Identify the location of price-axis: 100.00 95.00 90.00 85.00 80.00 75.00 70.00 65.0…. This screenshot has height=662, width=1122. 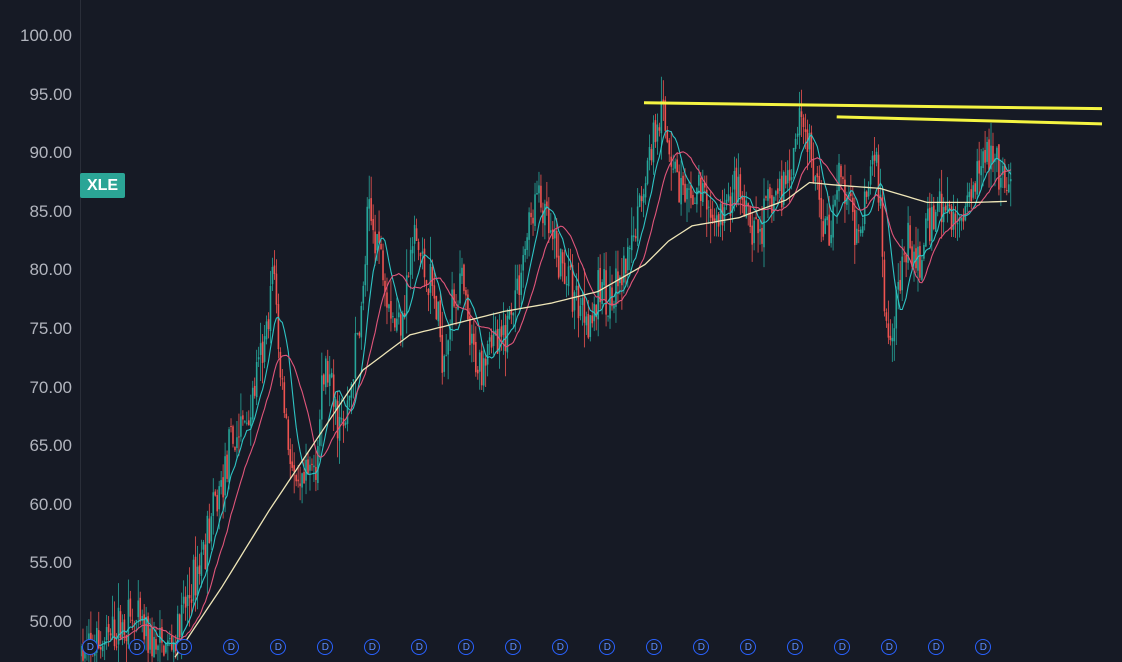
(40, 331).